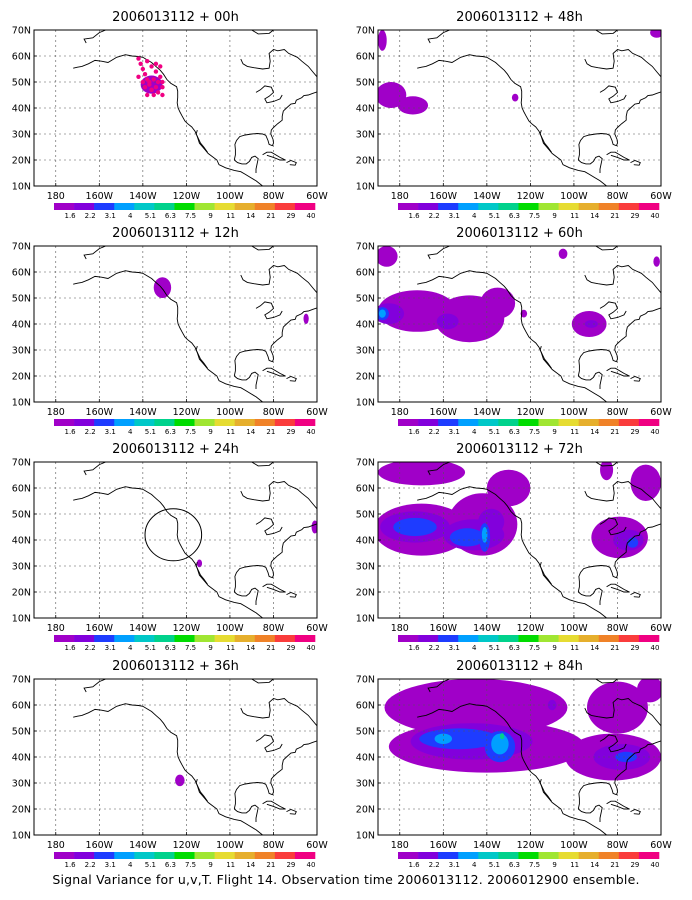 The image size is (692, 900). What do you see at coordinates (184, 643) in the screenshot?
I see `colorbar: 1.6 2.2 3.1 4 5.1 6.3 7.5 9 11 14 21 29 40` at bounding box center [184, 643].